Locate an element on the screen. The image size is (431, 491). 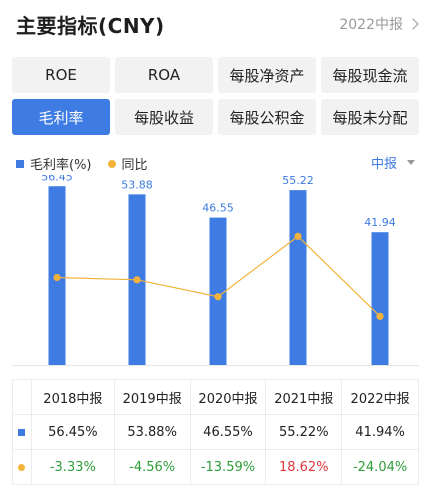
bar-value-label: 53.88 is located at coordinates (137, 184).